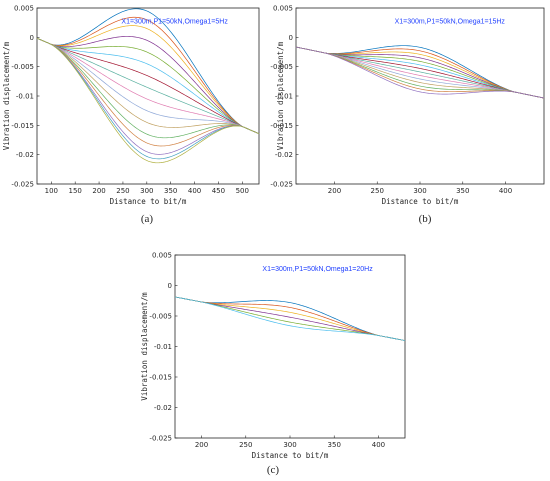  I want to click on x-tick-label: 150, so click(75, 191).